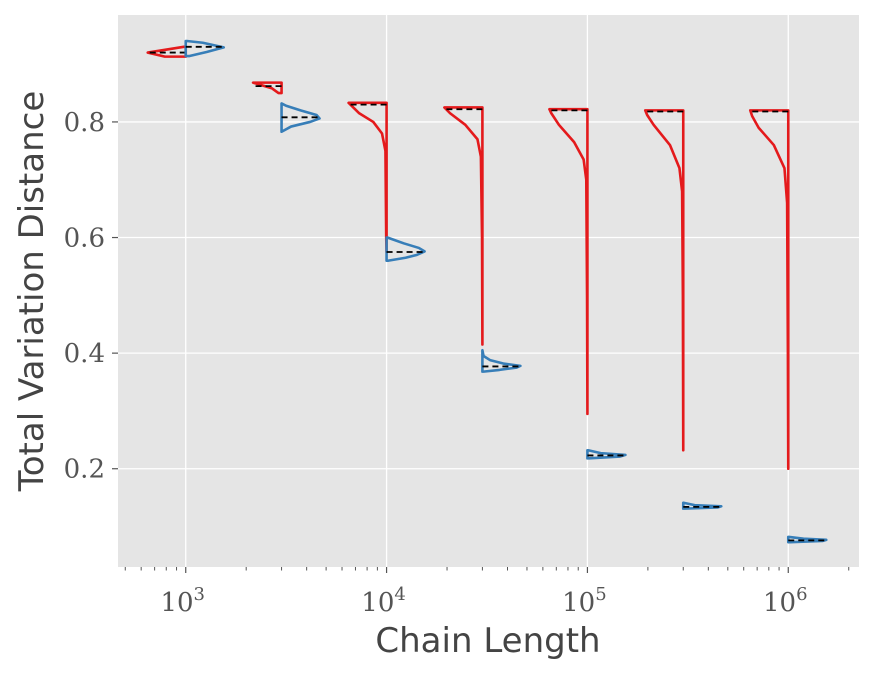 This screenshot has width=875, height=675. What do you see at coordinates (84, 123) in the screenshot?
I see `y-tick-label: 0.8` at bounding box center [84, 123].